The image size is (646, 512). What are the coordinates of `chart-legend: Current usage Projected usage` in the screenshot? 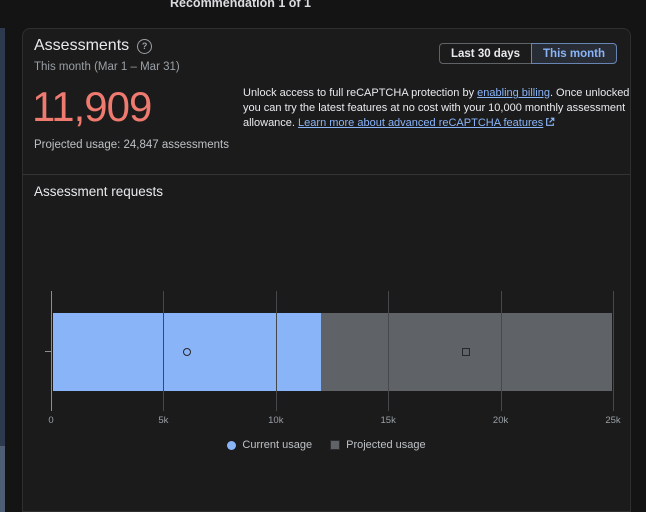 It's located at (326, 445).